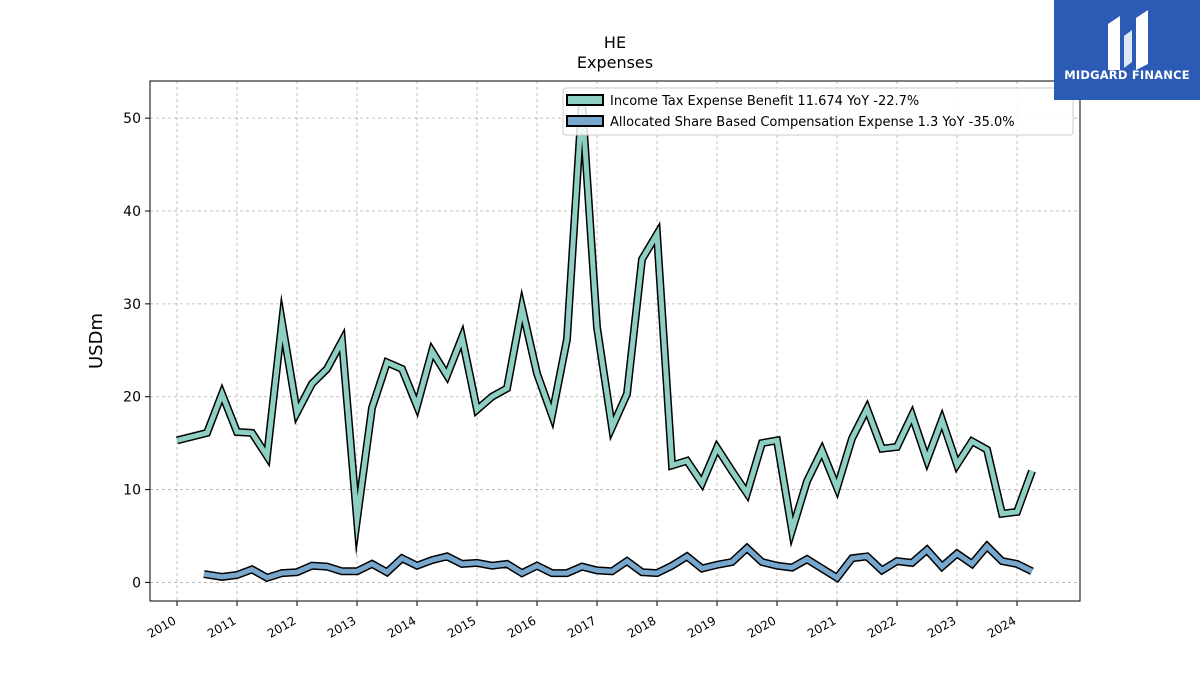 This screenshot has width=1200, height=675. What do you see at coordinates (132, 212) in the screenshot?
I see `y-tick-label: 40` at bounding box center [132, 212].